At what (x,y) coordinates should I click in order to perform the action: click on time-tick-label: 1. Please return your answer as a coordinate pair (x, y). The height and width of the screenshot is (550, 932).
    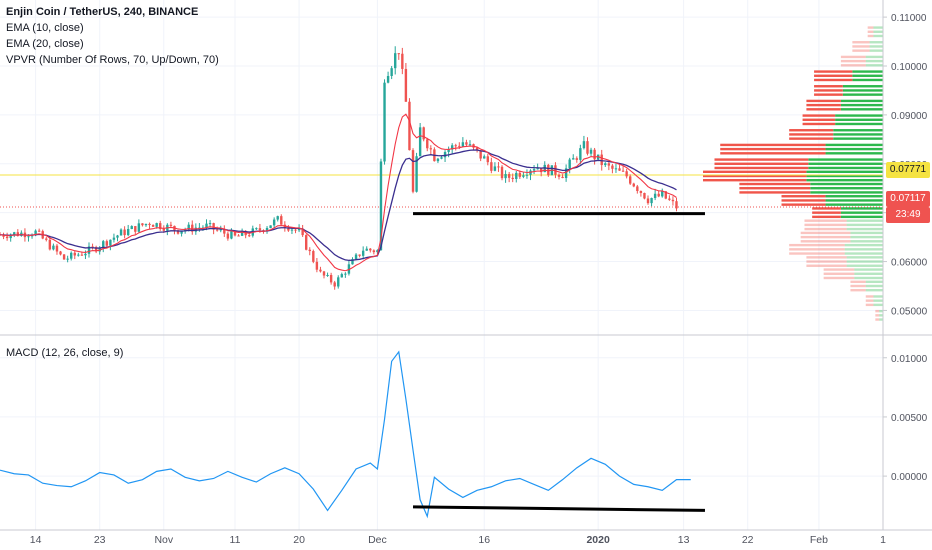
    Looking at the image, I should click on (883, 540).